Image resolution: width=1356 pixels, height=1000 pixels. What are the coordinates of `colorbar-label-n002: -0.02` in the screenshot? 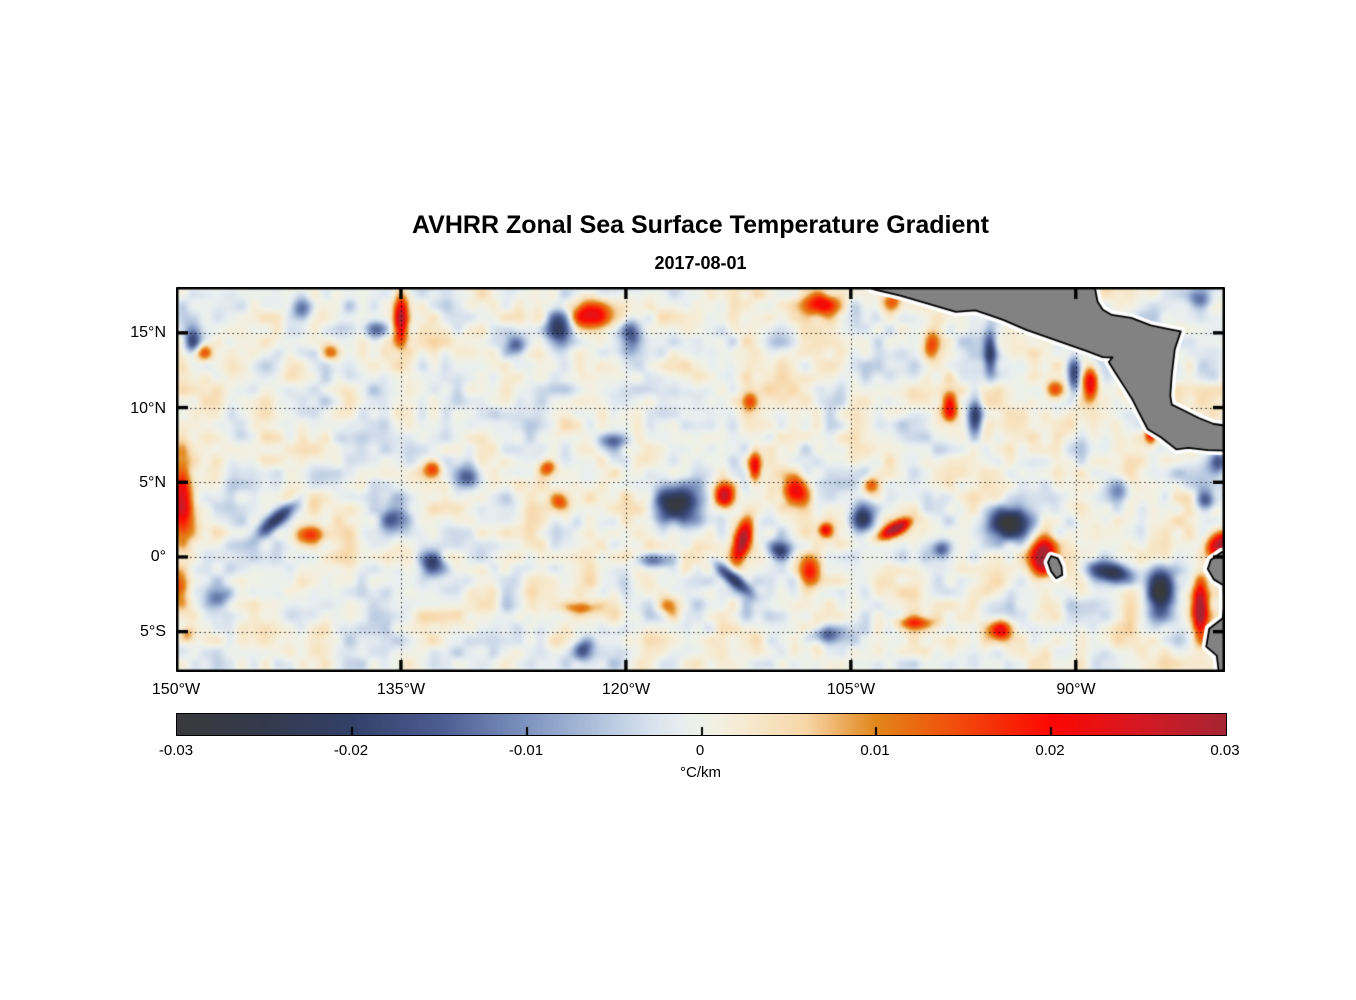 It's located at (351, 750).